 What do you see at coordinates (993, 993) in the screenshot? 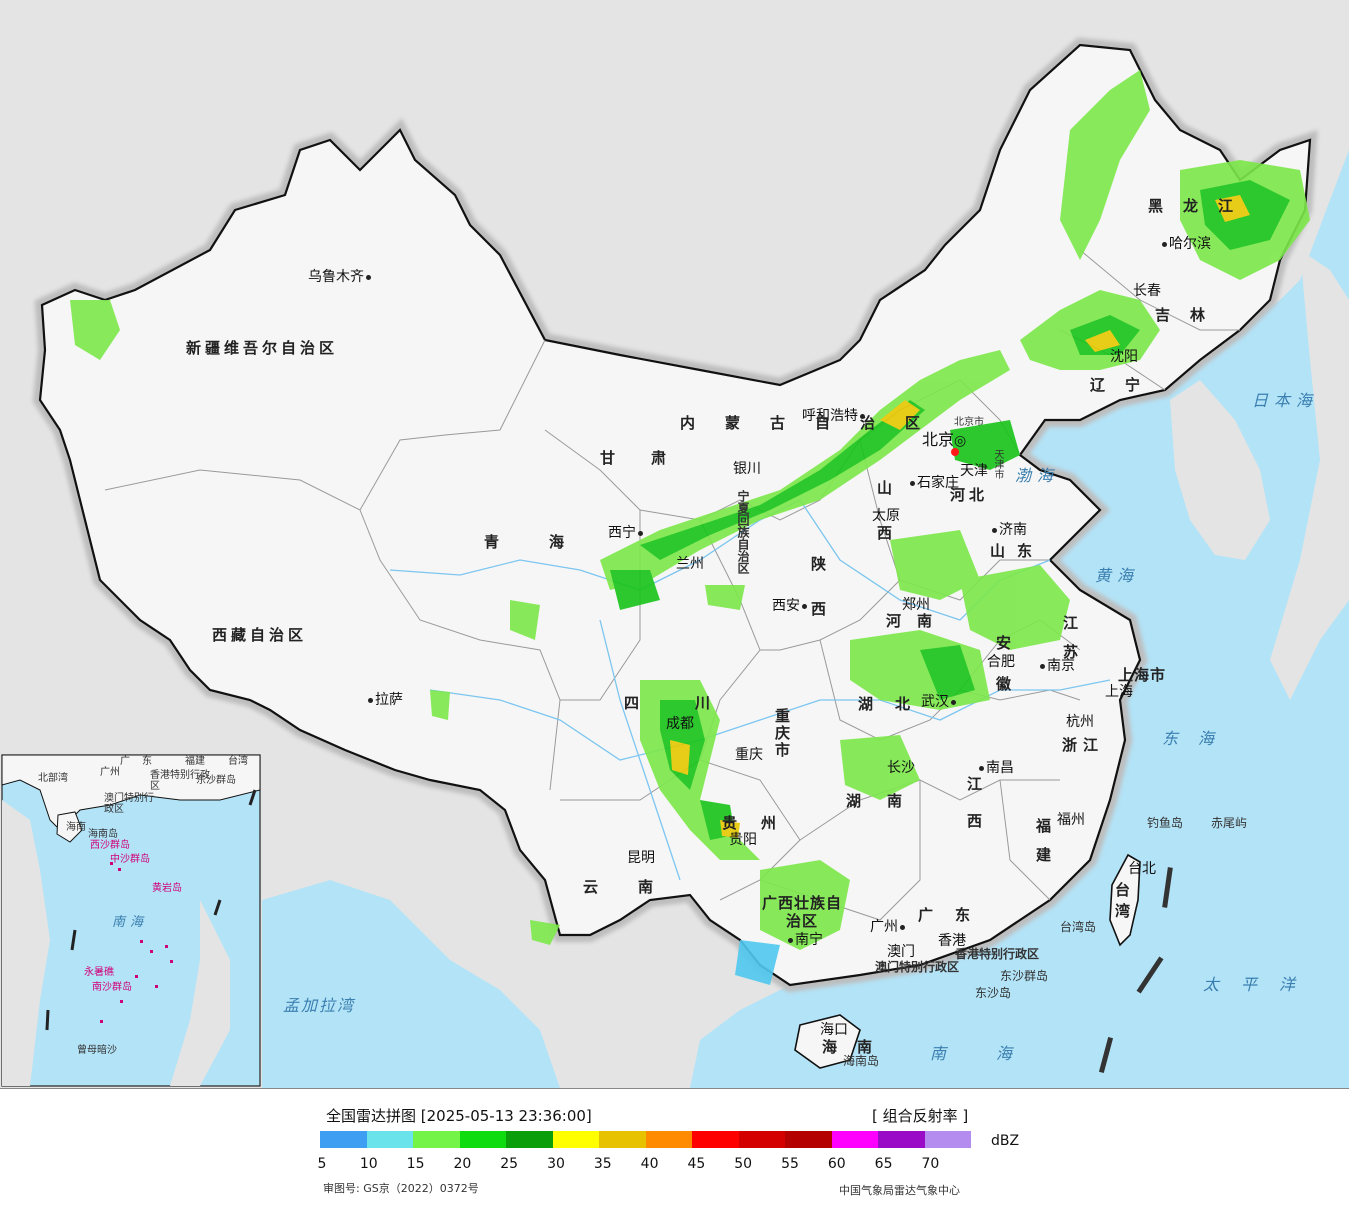
I see `island-dongsha: 东沙岛` at bounding box center [993, 993].